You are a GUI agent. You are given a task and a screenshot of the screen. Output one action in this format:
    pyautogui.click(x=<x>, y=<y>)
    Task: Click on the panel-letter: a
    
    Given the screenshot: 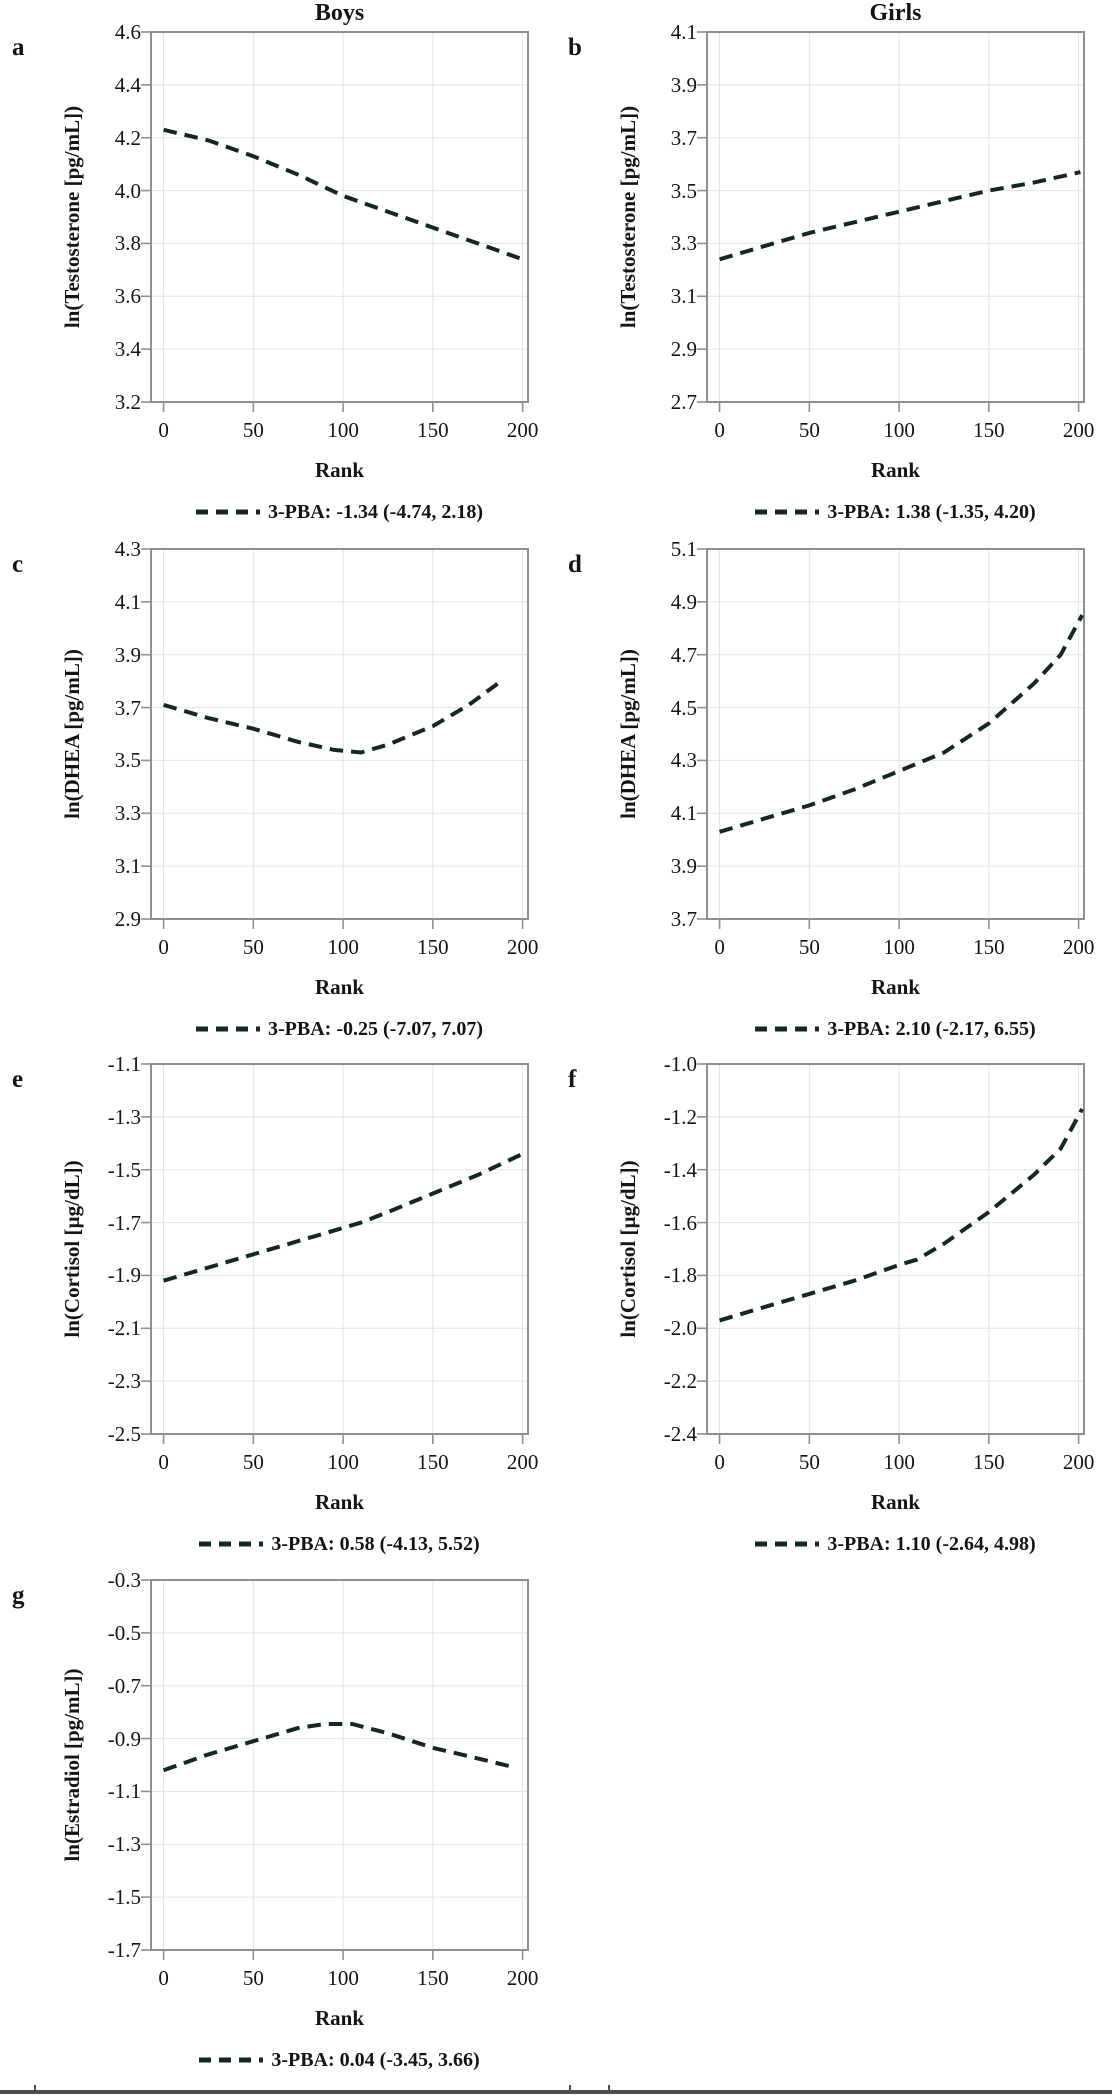 What is the action you would take?
    pyautogui.click(x=18, y=47)
    